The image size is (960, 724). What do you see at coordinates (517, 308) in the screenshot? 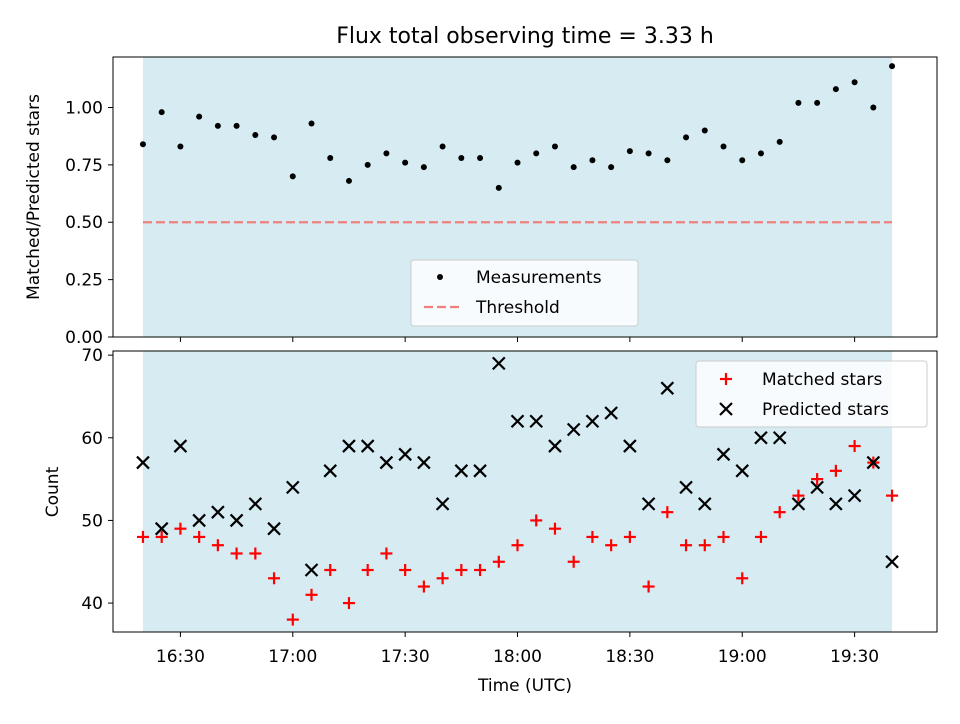
I see `legend-threshold-label: Threshold` at bounding box center [517, 308].